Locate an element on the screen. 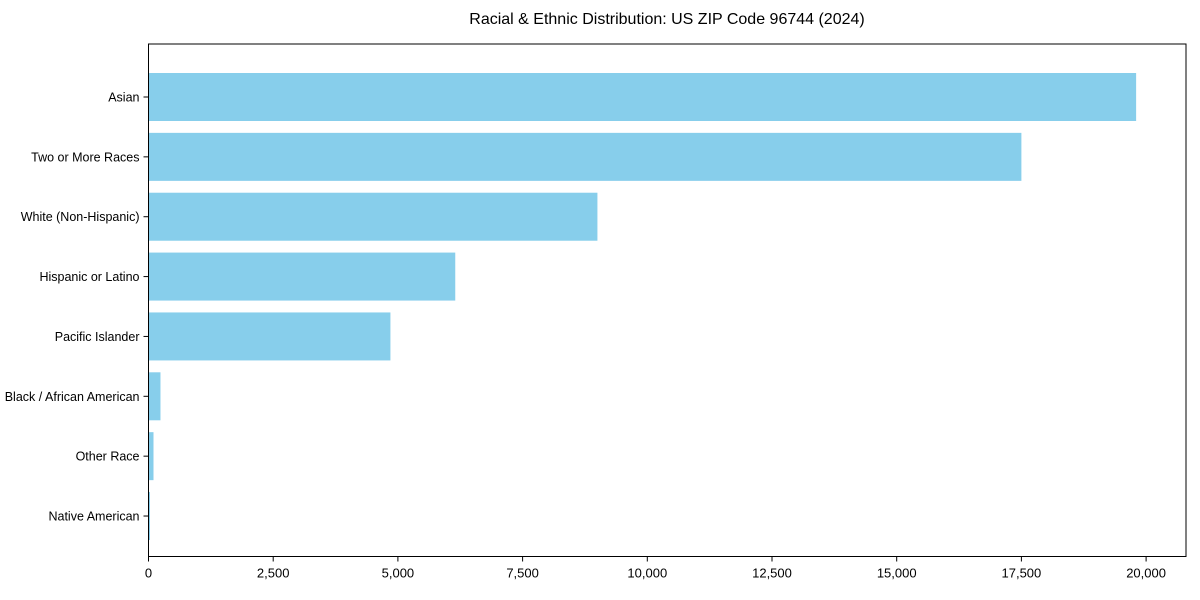  x-axis-label: 2,500 is located at coordinates (273, 573).